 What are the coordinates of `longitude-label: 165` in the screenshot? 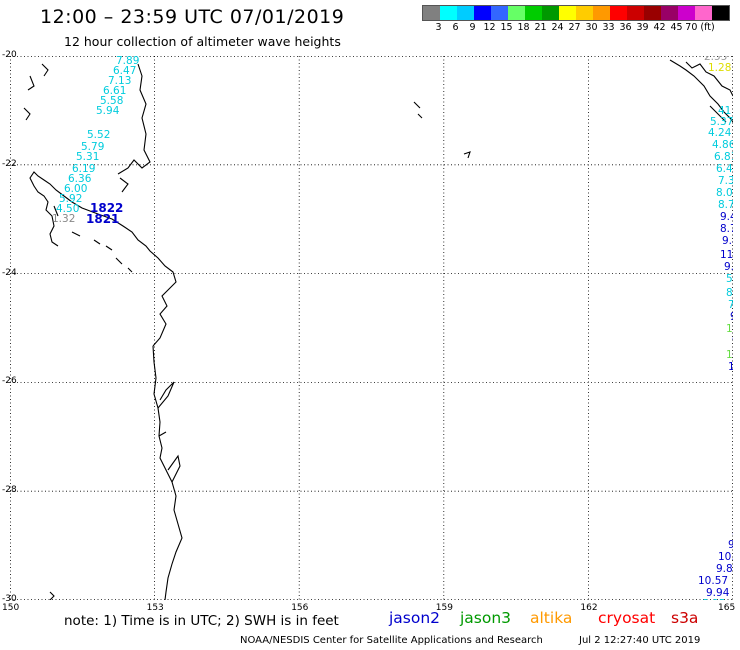 It's located at (727, 608).